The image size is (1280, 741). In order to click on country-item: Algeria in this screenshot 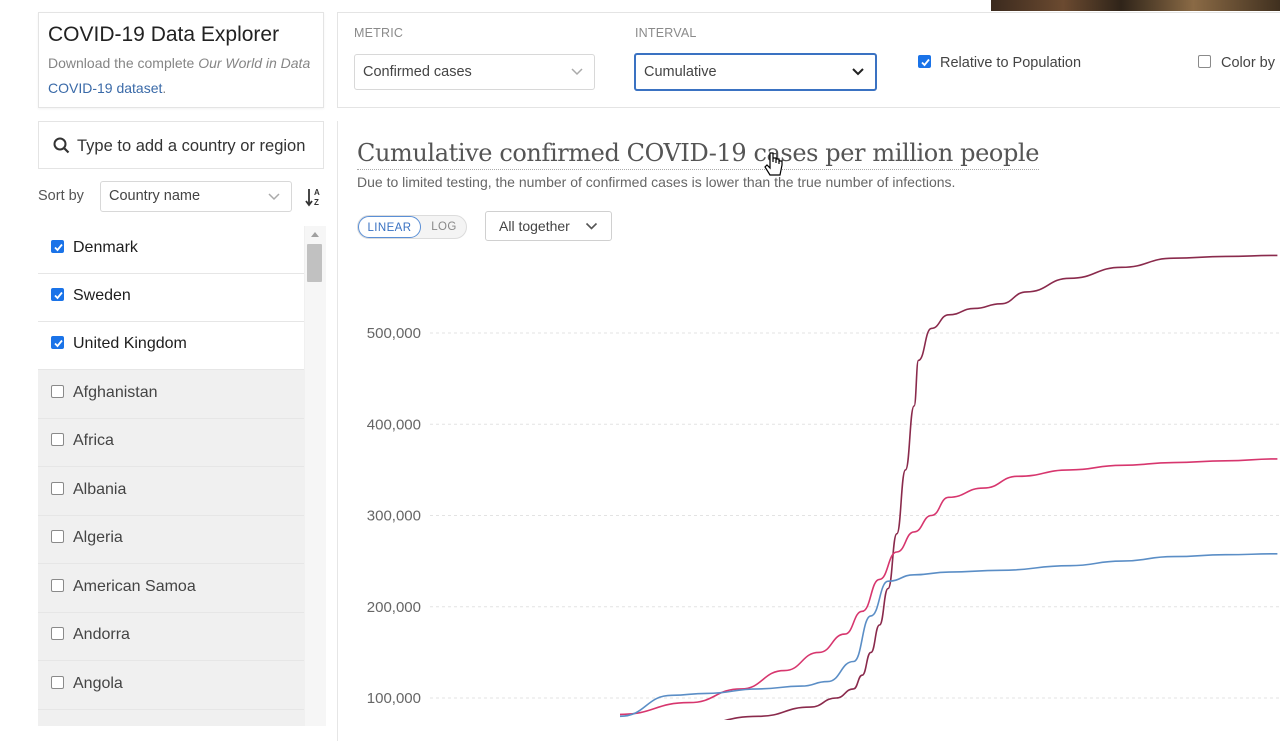, I will do `click(171, 540)`.